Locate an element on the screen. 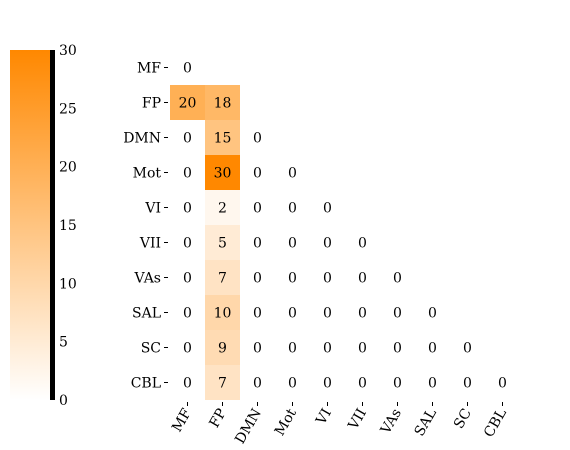 This screenshot has height=450, width=570. colorbar-ticks: 0 5 10 15 20 25 30 is located at coordinates (68, 226).